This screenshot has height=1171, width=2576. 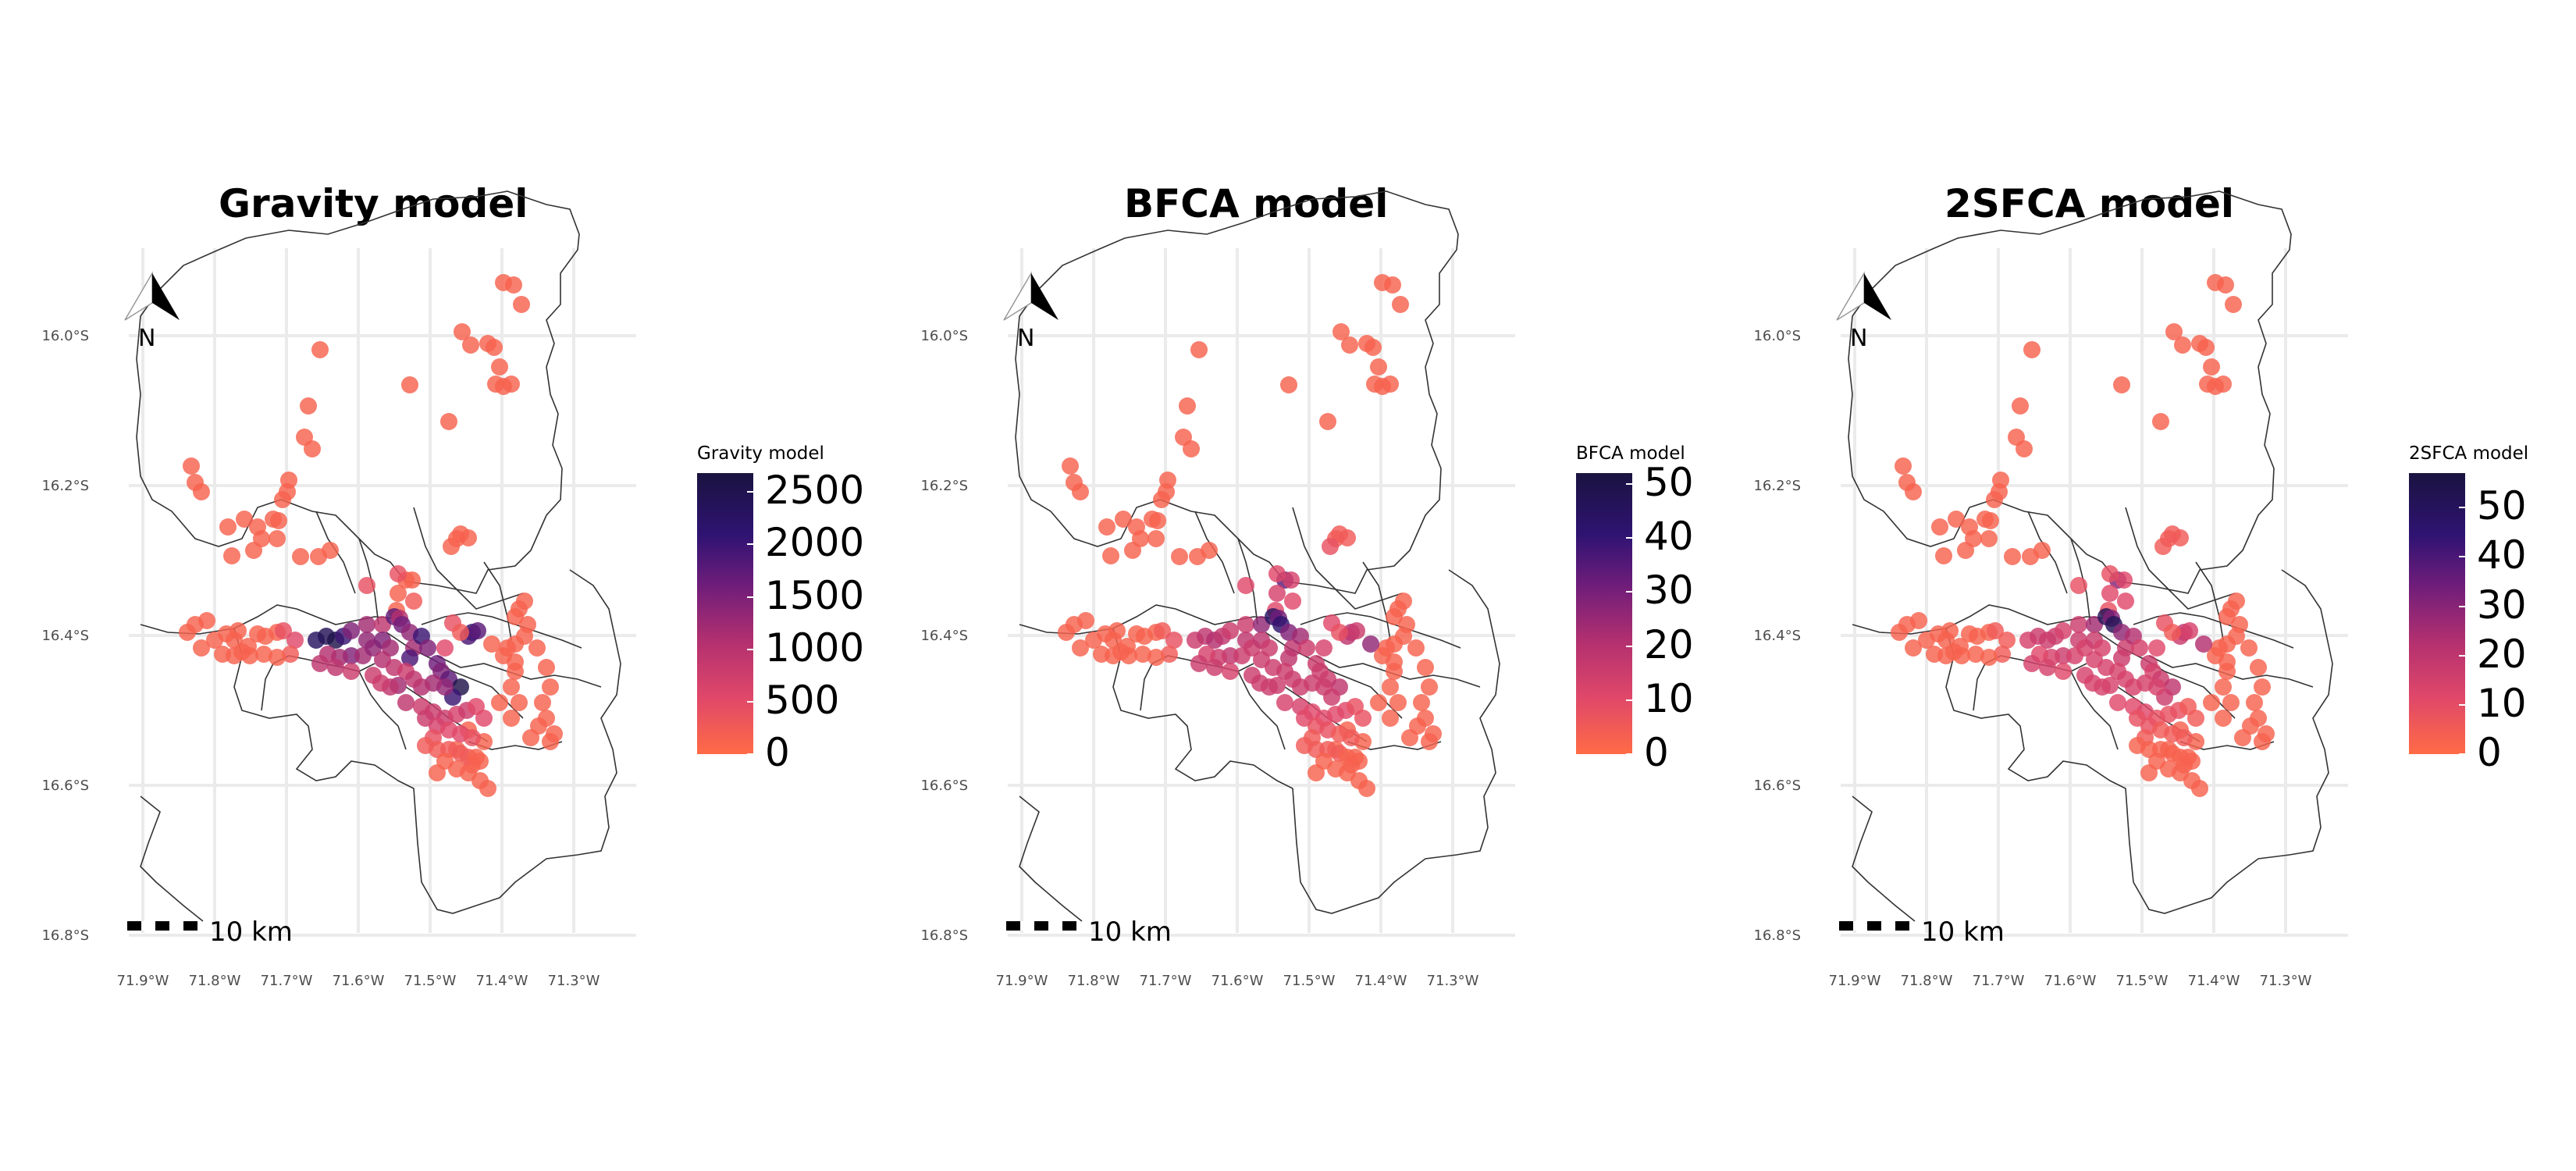 What do you see at coordinates (1257, 556) in the screenshot?
I see `district-boundaries` at bounding box center [1257, 556].